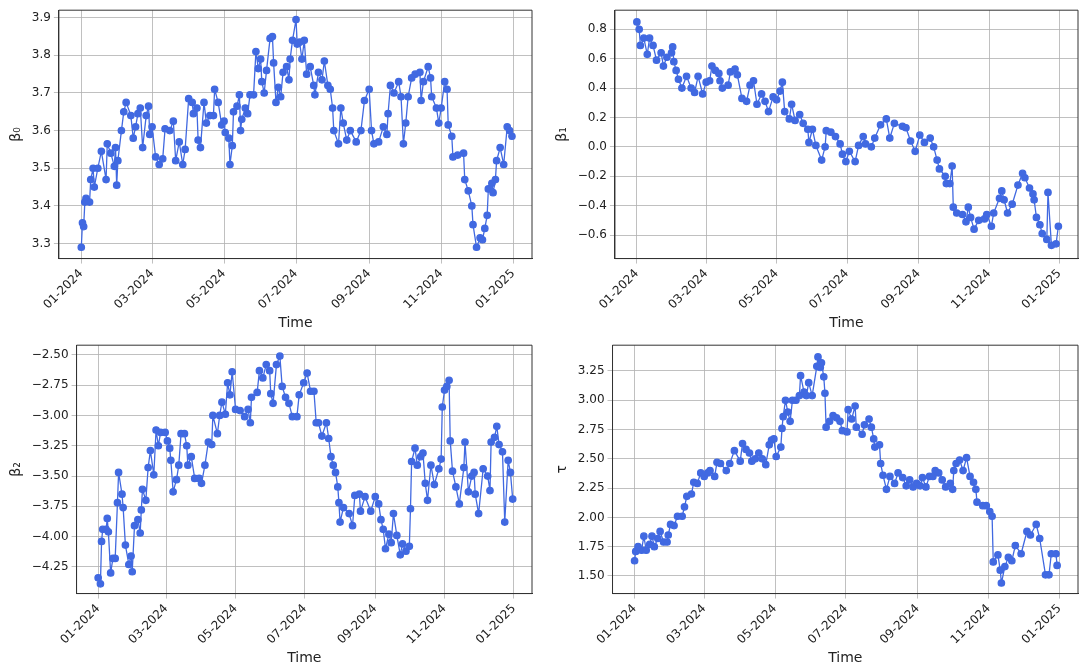 This screenshot has width=1092, height=669. Describe the element at coordinates (50, 444) in the screenshot. I see `y-tick-label: −3.25` at that location.